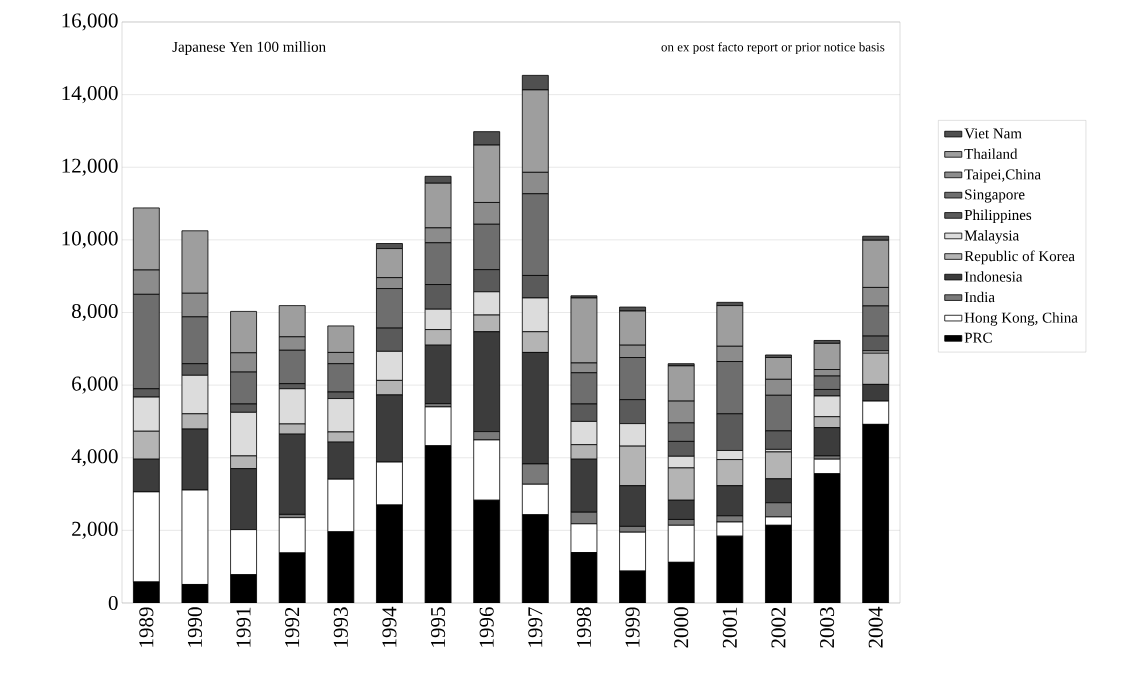 The width and height of the screenshot is (1145, 681). I want to click on x-tick-label: 2003, so click(827, 627).